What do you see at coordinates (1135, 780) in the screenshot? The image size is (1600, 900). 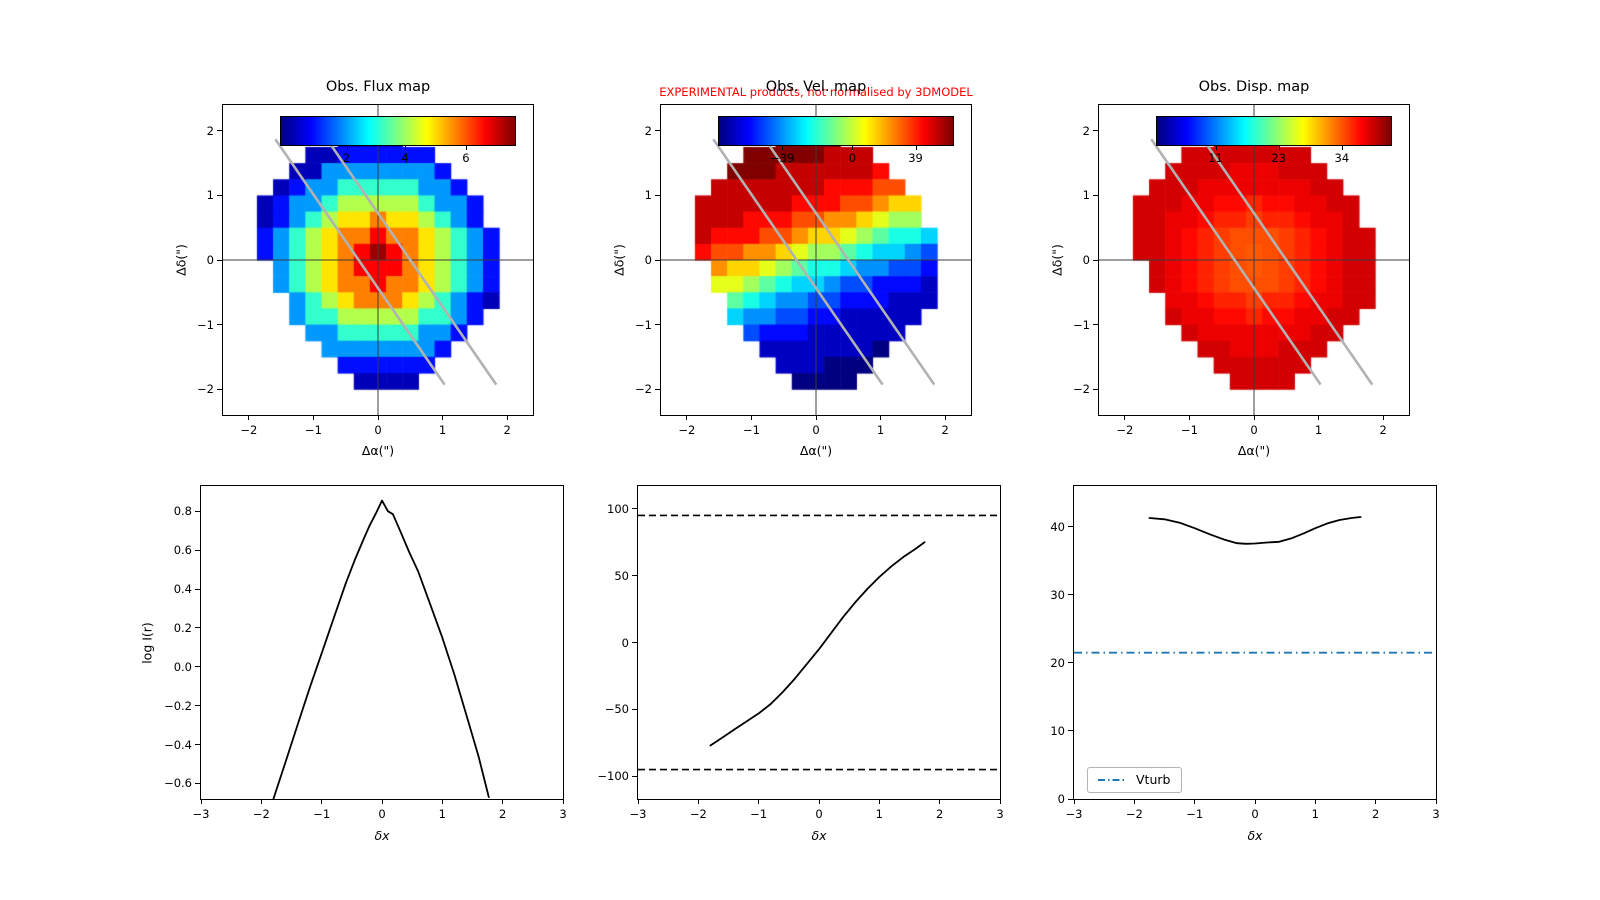 I see `legend: Vturb` at bounding box center [1135, 780].